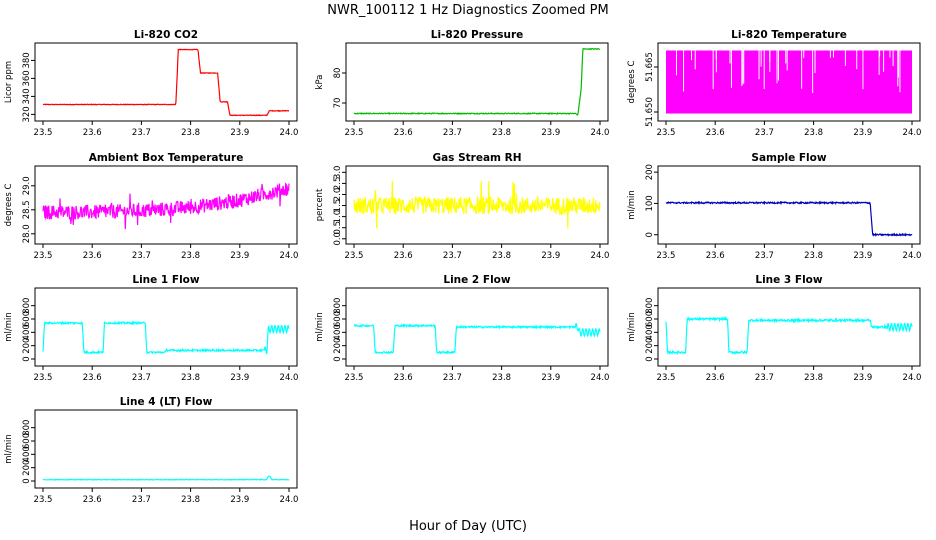 The width and height of the screenshot is (936, 540). What do you see at coordinates (788, 158) in the screenshot?
I see `panel-title: Sample Flow` at bounding box center [788, 158].